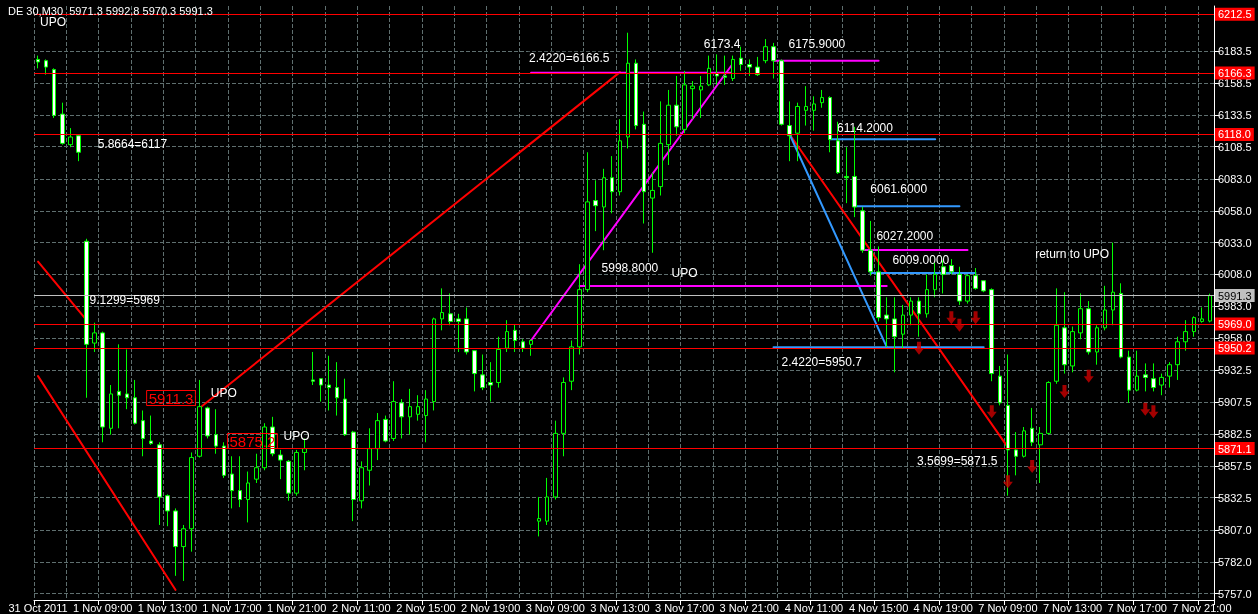  Describe the element at coordinates (1235, 146) in the screenshot. I see `y-tick-label: 6108.5` at that location.